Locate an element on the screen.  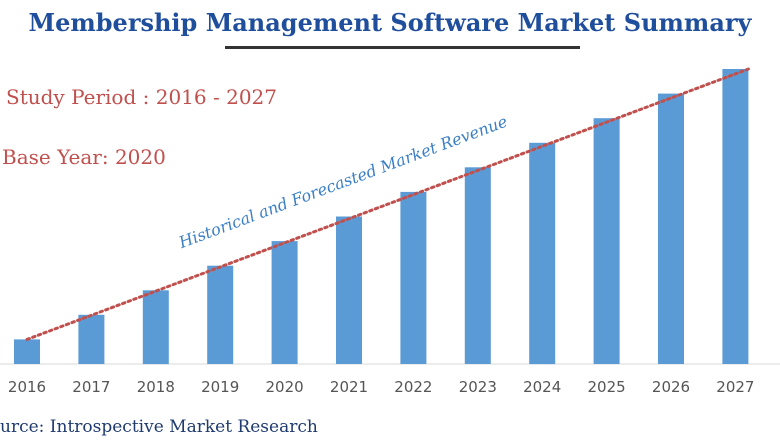
bar-2022 is located at coordinates (413, 277).